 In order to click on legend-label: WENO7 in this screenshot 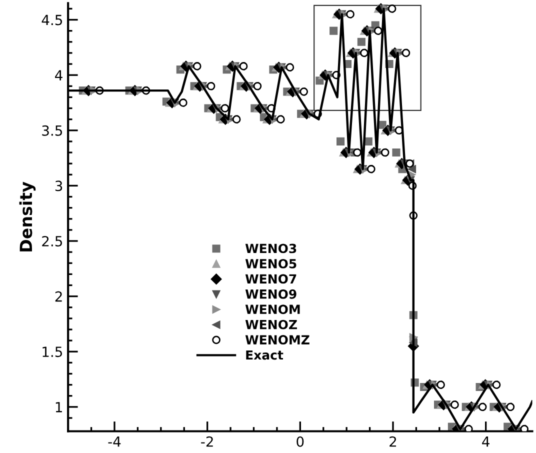, I will do `click(270, 279)`.